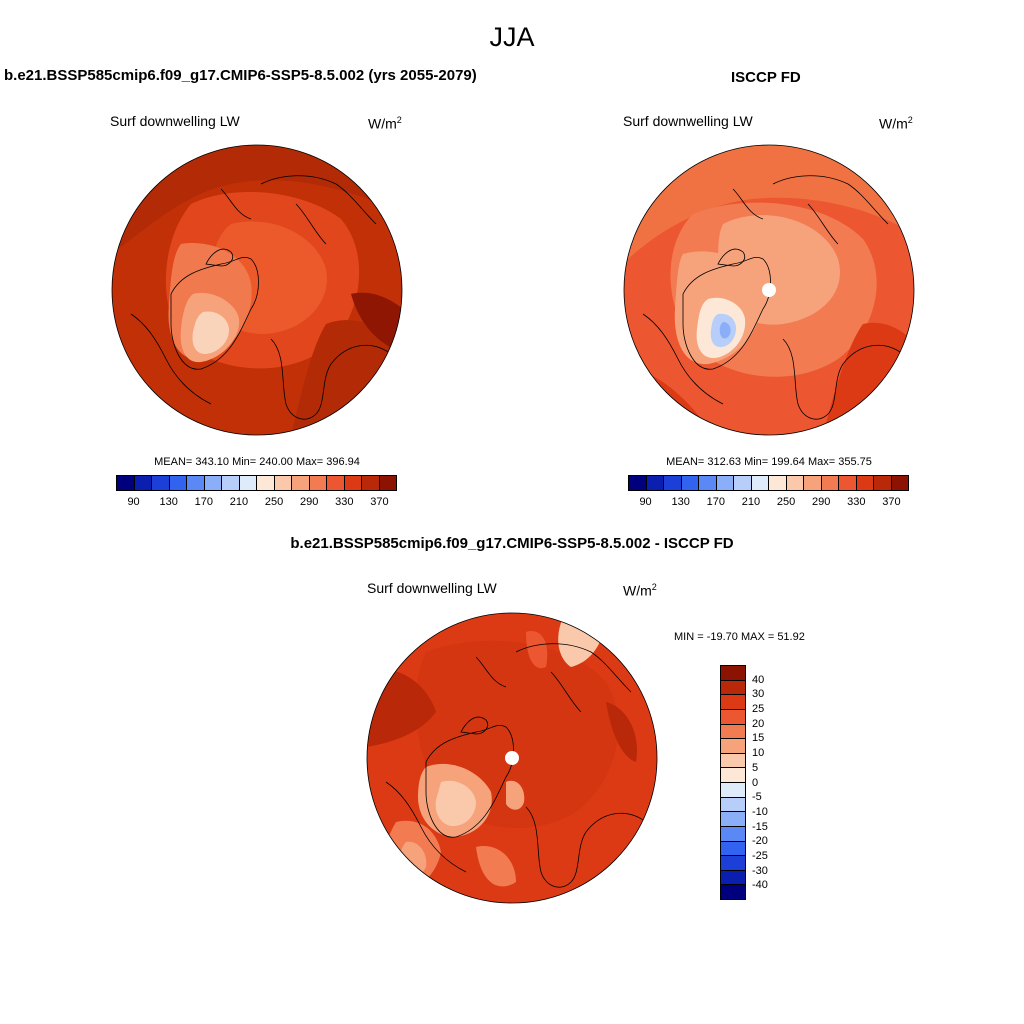 This screenshot has width=1024, height=1024. What do you see at coordinates (645, 502) in the screenshot?
I see `obs-colorbar-tick-label: 90` at bounding box center [645, 502].